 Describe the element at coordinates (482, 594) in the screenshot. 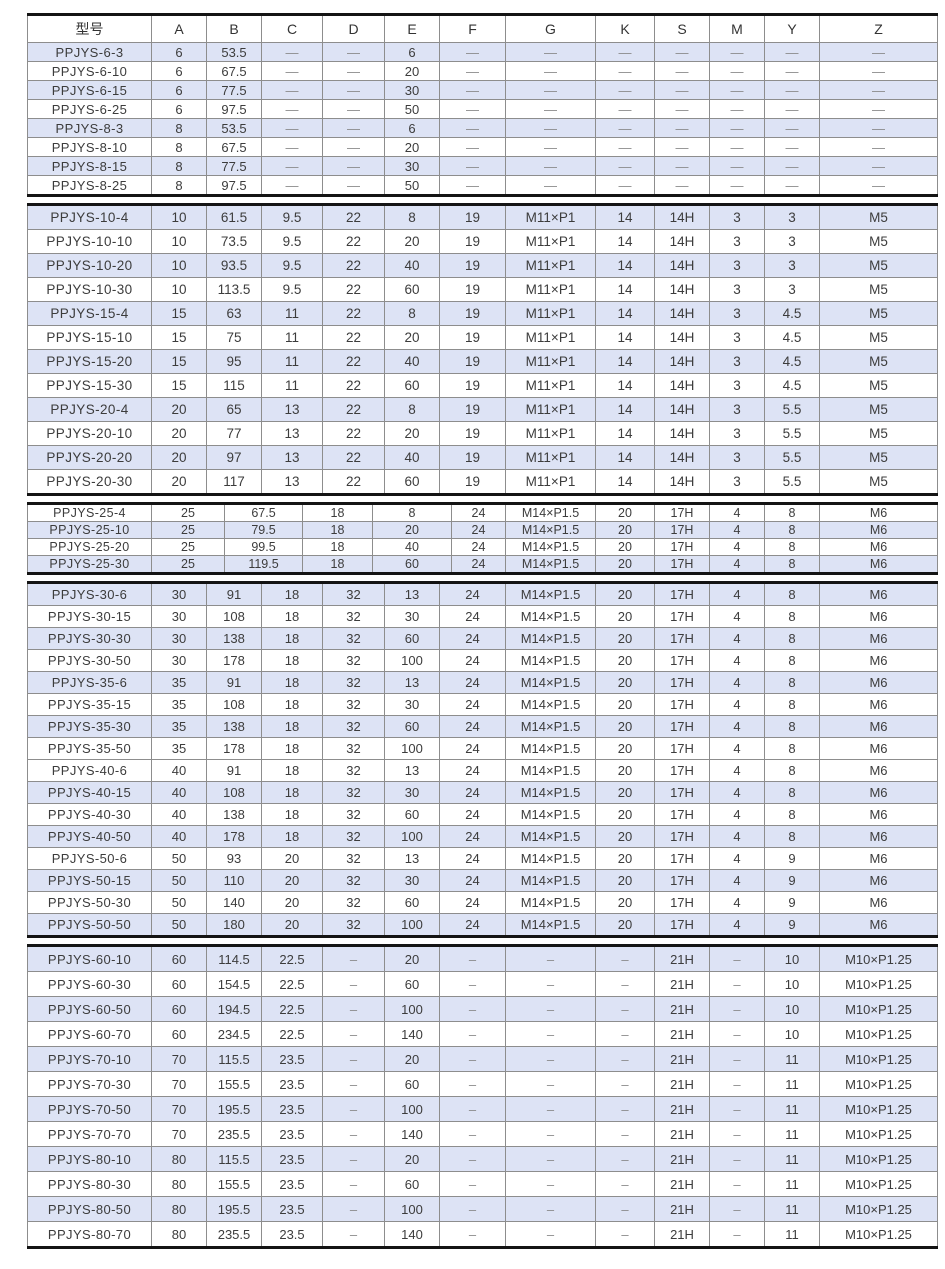

I see `table-row: PPJYS-30-6 30 91 18 32 13 24 M14×P1.5 20 17H 4 8 M6` at that location.